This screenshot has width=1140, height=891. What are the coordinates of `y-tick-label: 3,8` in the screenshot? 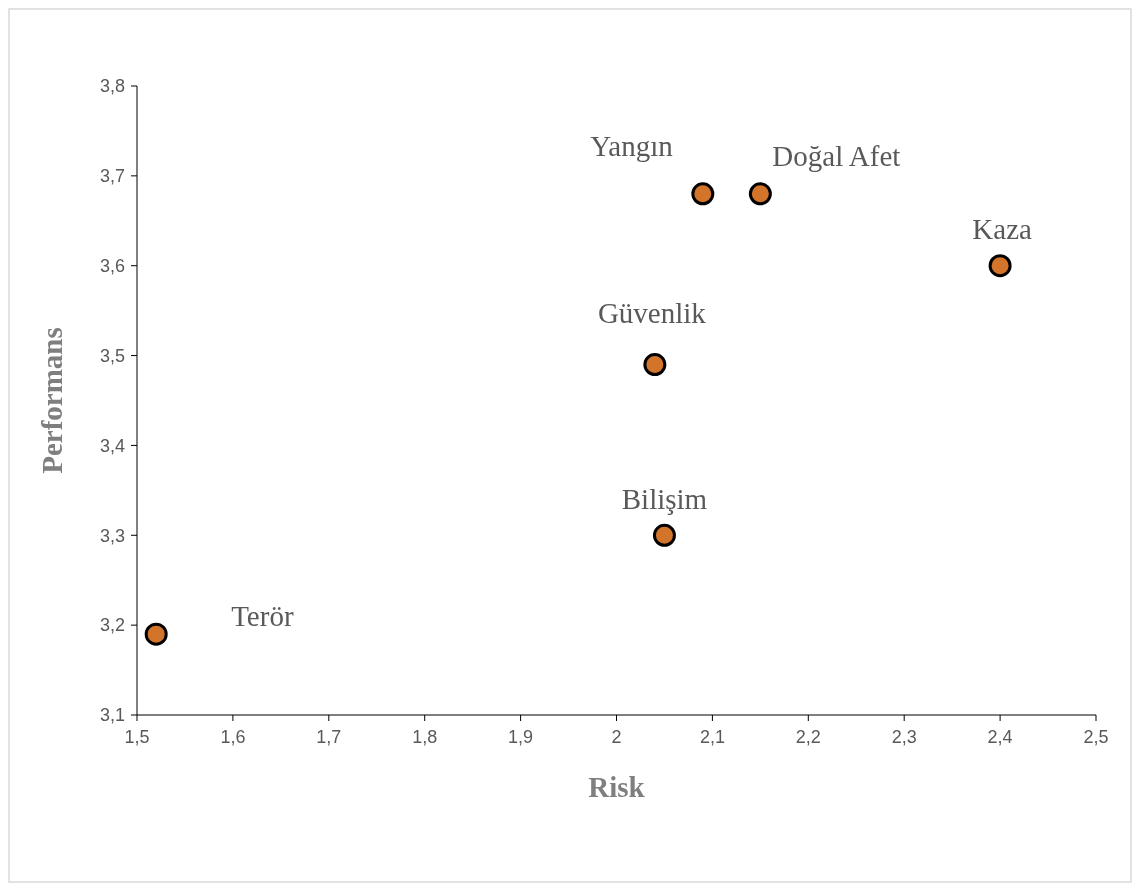 It's located at (112, 86).